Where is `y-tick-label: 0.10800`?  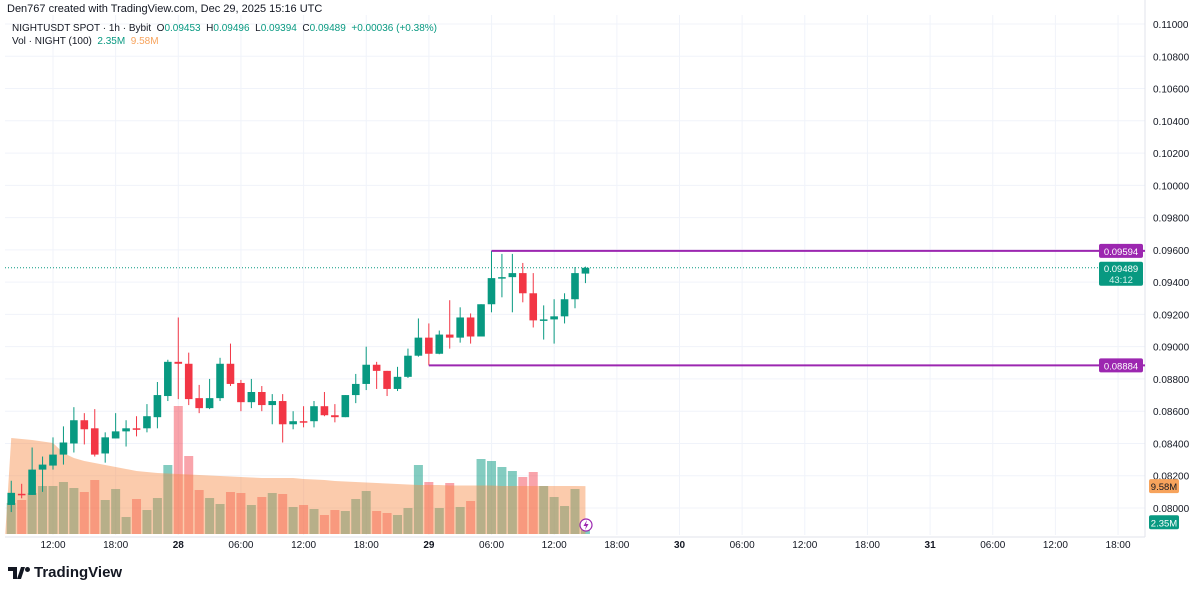
y-tick-label: 0.10800 is located at coordinates (1171, 57).